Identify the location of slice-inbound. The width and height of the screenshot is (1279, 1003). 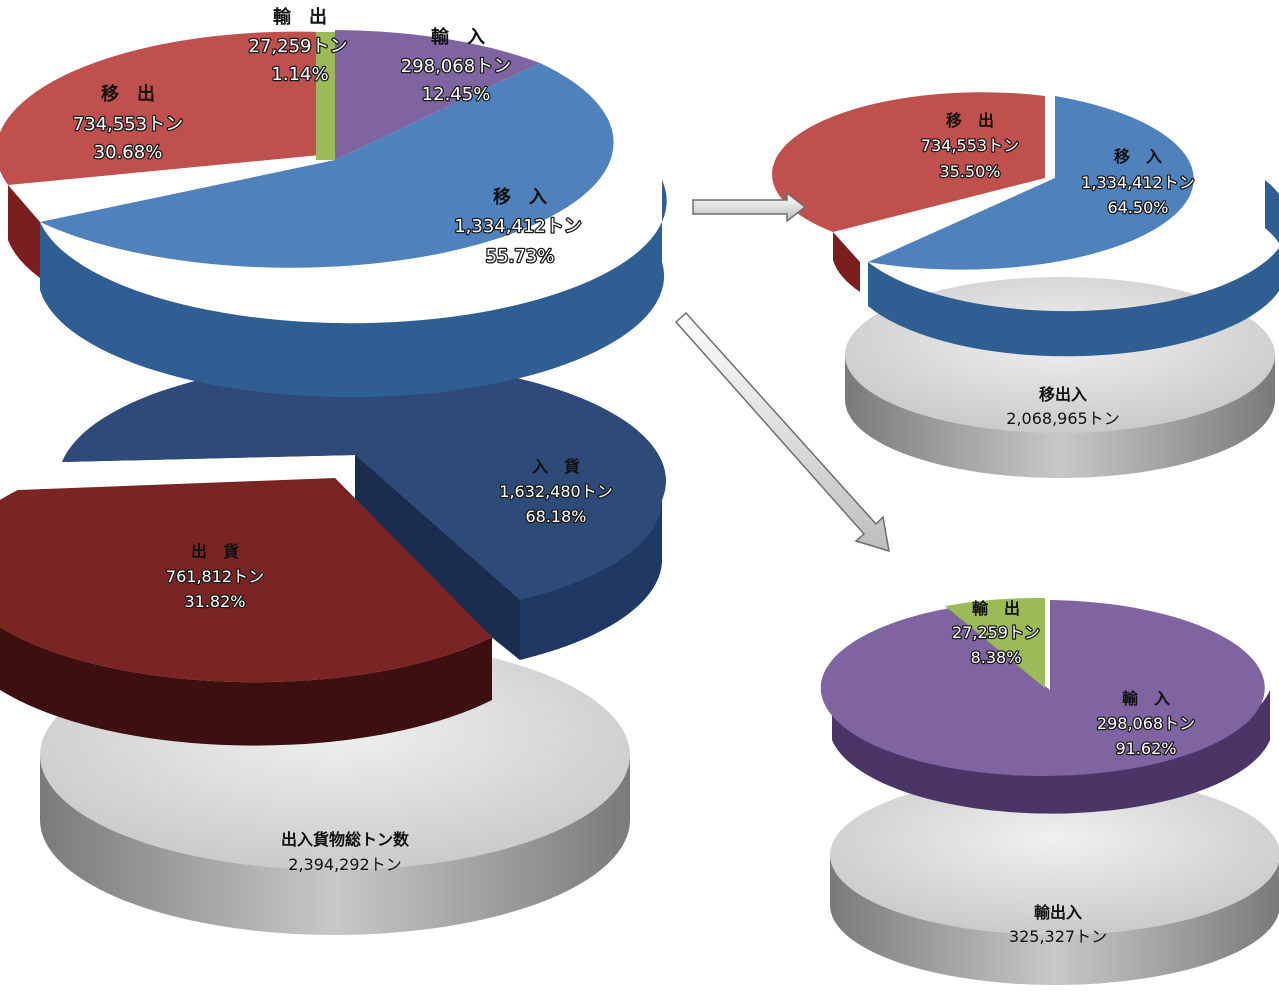
(364, 480).